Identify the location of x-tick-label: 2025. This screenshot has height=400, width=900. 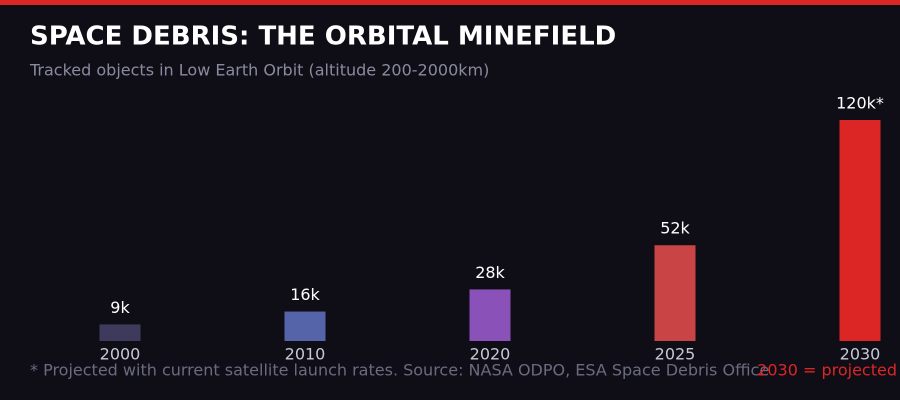
(675, 354).